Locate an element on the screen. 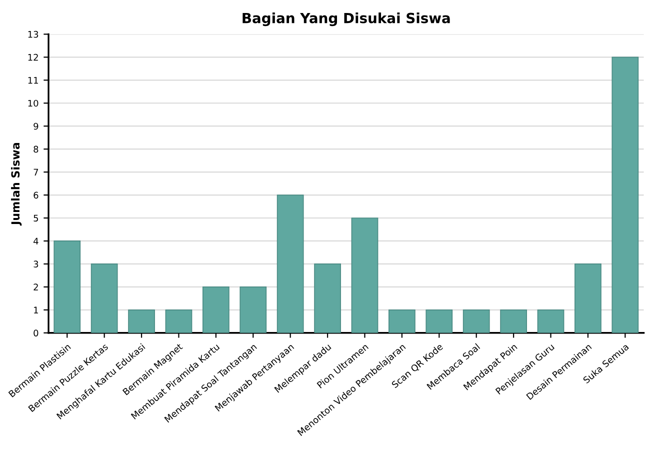 This screenshot has width=647, height=456. y-tick-label: 2 is located at coordinates (36, 287).